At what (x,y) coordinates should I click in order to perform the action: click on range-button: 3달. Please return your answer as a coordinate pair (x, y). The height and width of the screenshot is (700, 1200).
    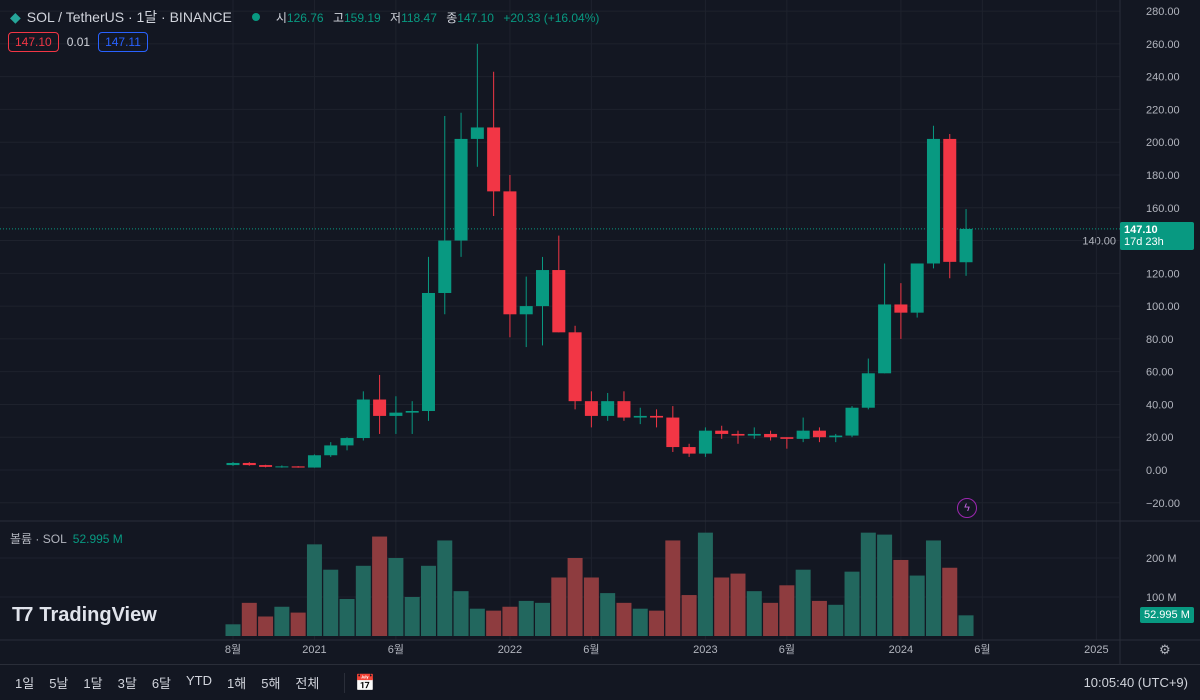
    Looking at the image, I should click on (127, 683).